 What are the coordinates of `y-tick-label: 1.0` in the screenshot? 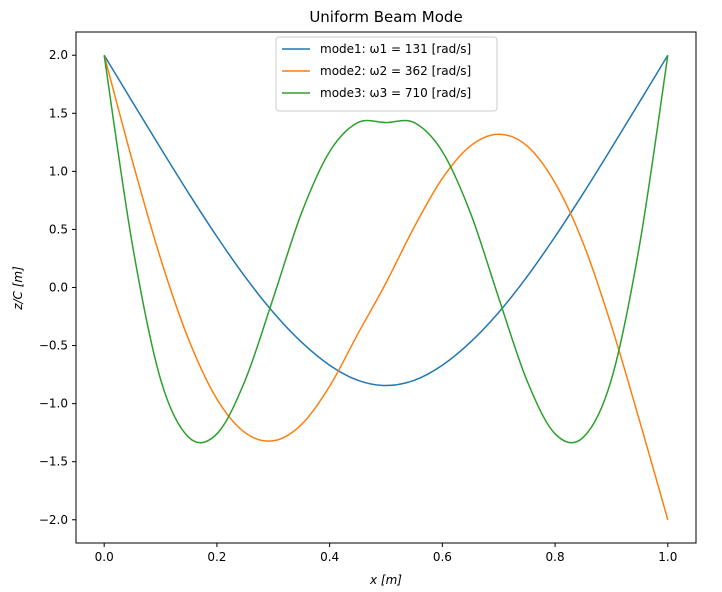 It's located at (58, 171).